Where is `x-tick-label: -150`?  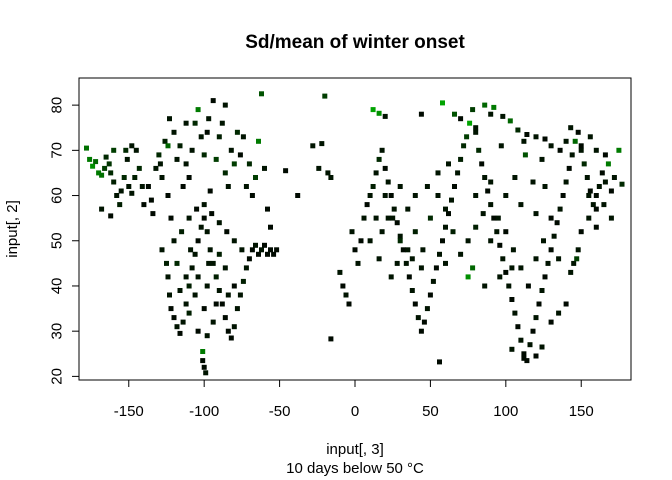
x-tick-label: -150 is located at coordinates (129, 411).